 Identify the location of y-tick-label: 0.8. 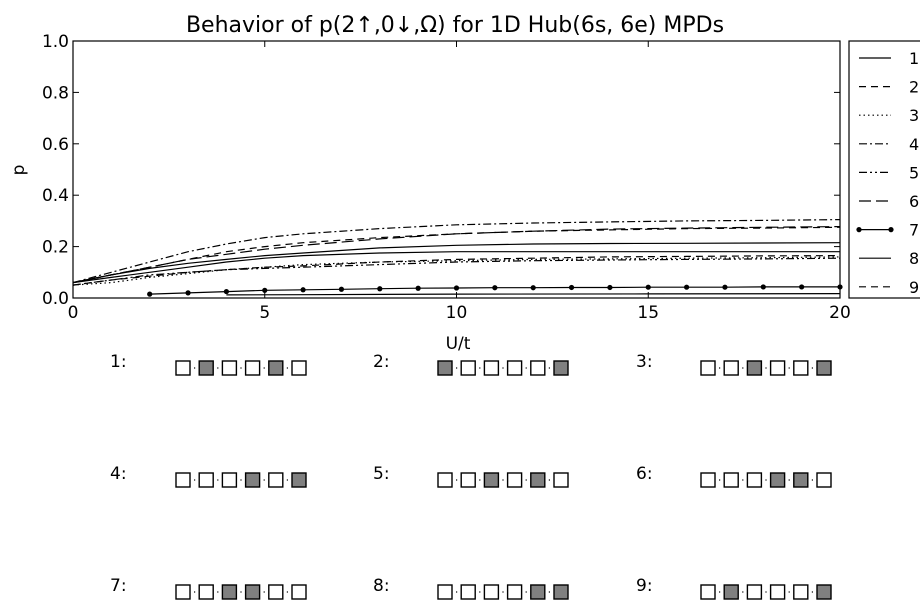
(55, 93).